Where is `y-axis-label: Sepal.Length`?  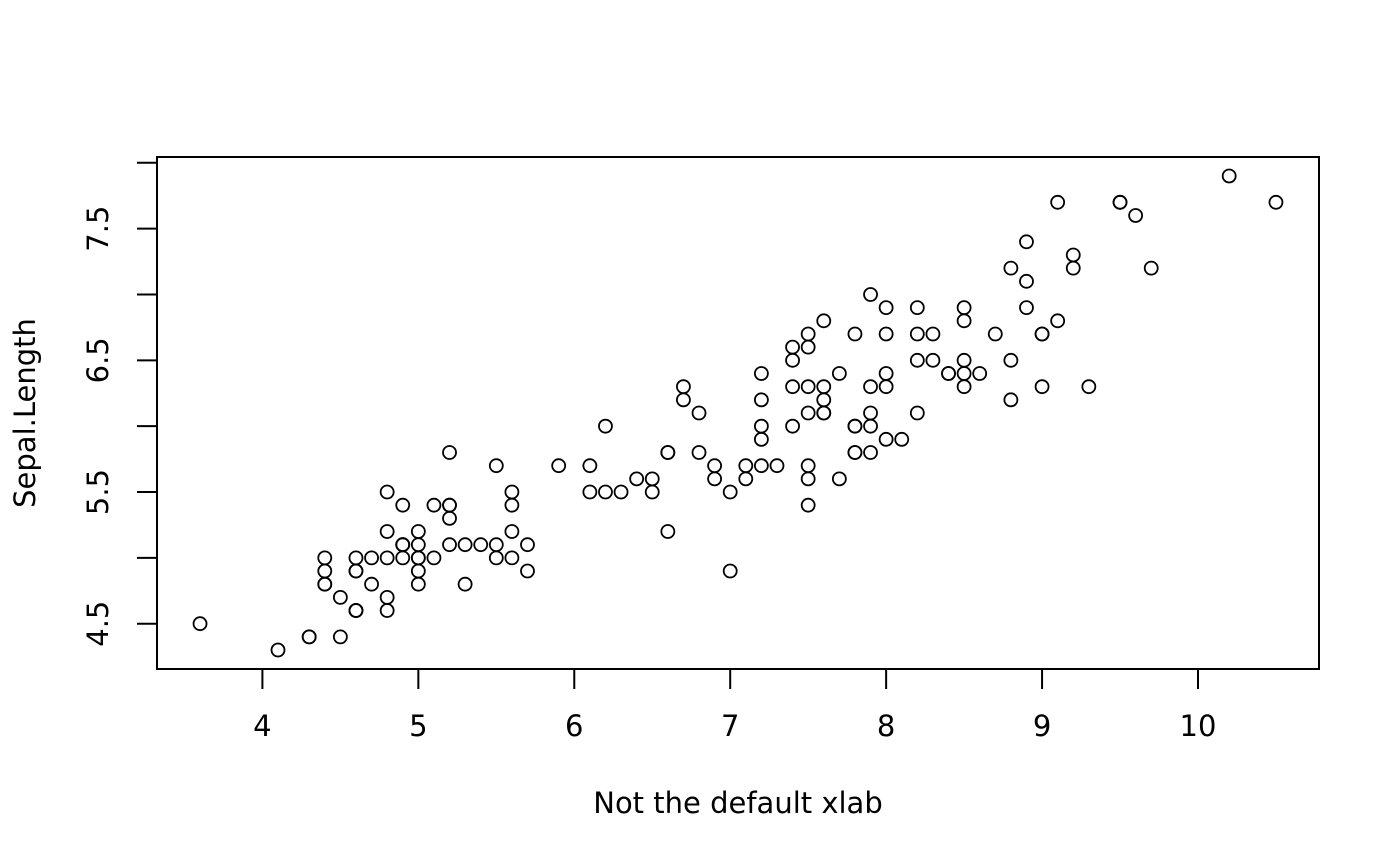
y-axis-label: Sepal.Length is located at coordinates (25, 413).